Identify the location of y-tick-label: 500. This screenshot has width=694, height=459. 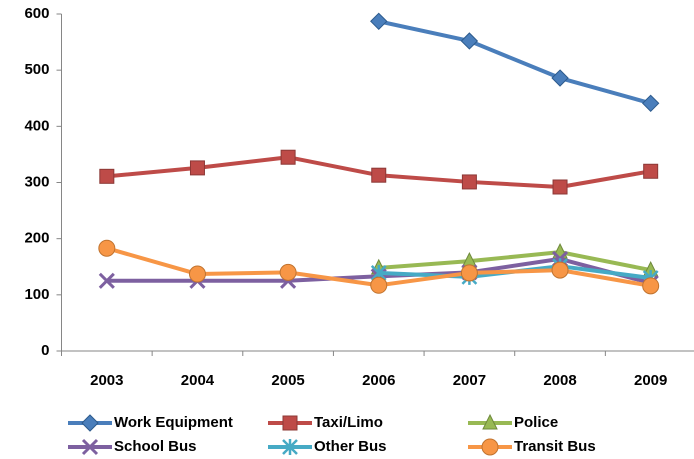
(36, 69).